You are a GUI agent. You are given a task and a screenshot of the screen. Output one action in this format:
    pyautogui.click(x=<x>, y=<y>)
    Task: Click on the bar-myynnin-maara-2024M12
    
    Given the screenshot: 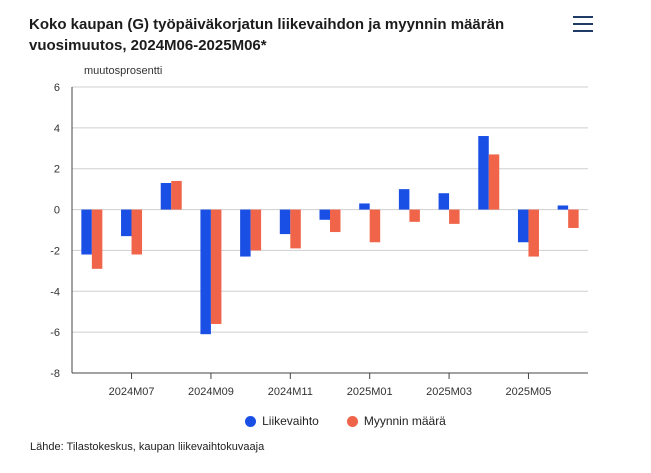 What is the action you would take?
    pyautogui.click(x=335, y=221)
    